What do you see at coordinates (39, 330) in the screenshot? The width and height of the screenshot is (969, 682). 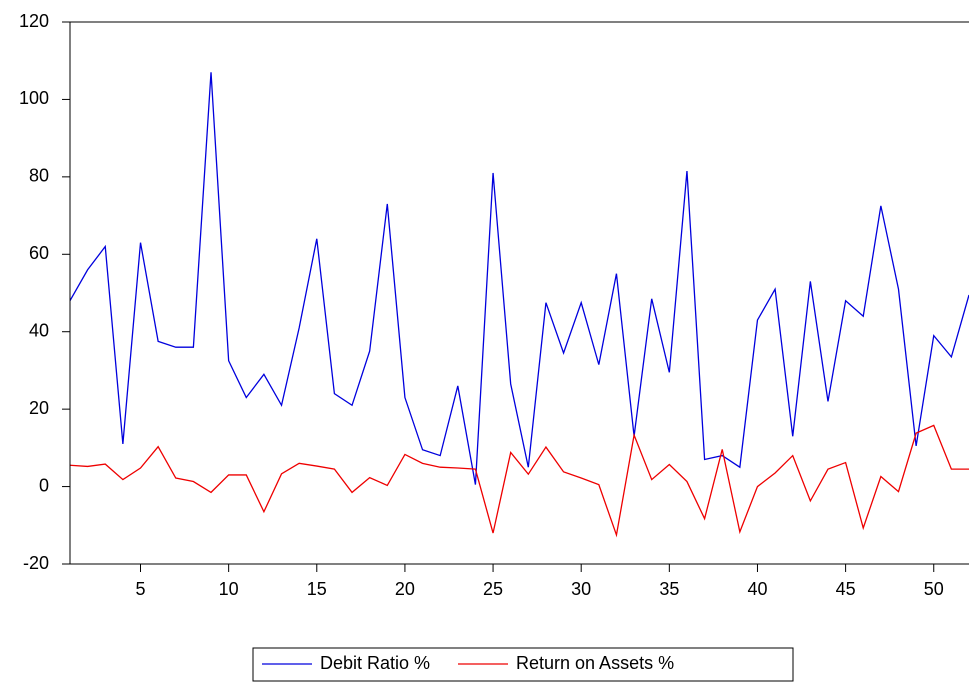 I see `y-tick-label: 40` at bounding box center [39, 330].